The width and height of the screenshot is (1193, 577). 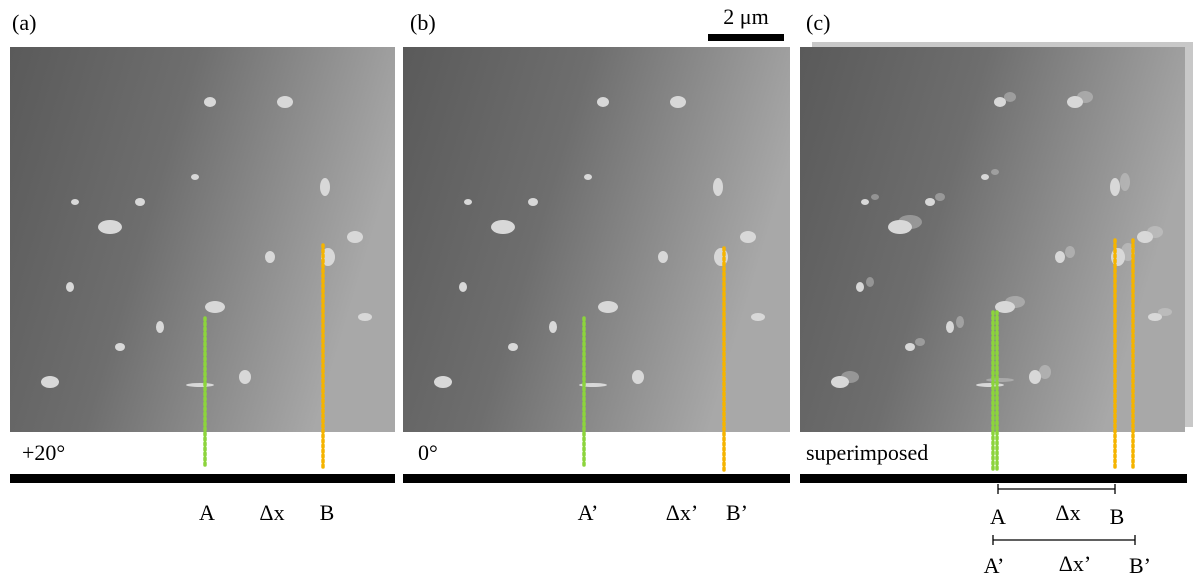 What do you see at coordinates (745, 16) in the screenshot?
I see `scale-bar-label: 2 μm` at bounding box center [745, 16].